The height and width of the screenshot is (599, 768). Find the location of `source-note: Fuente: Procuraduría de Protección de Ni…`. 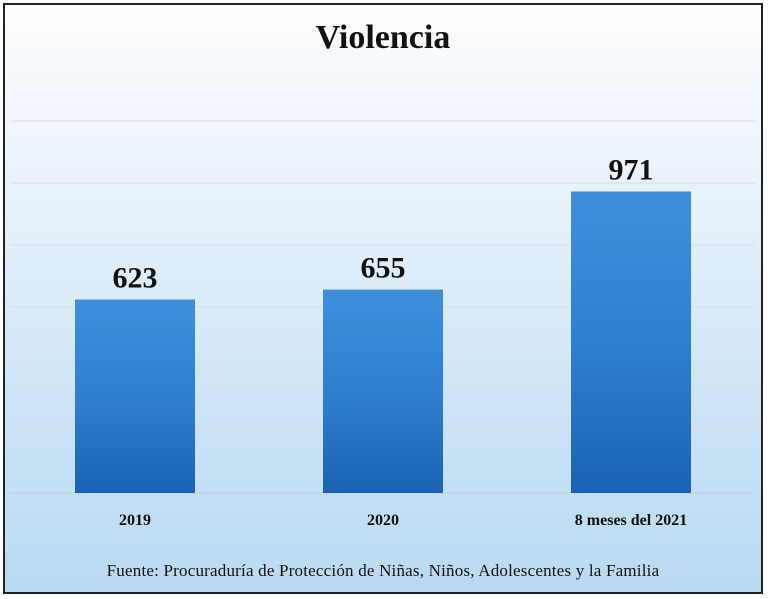

source-note: Fuente: Procuraduría de Protección de Ni… is located at coordinates (383, 570).